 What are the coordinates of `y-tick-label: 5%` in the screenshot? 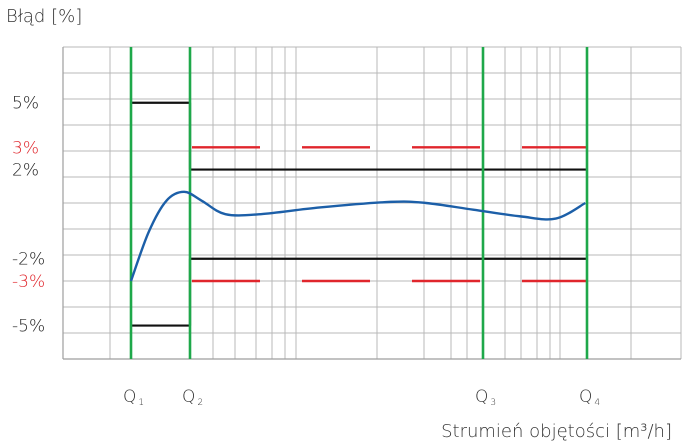 It's located at (25, 104).